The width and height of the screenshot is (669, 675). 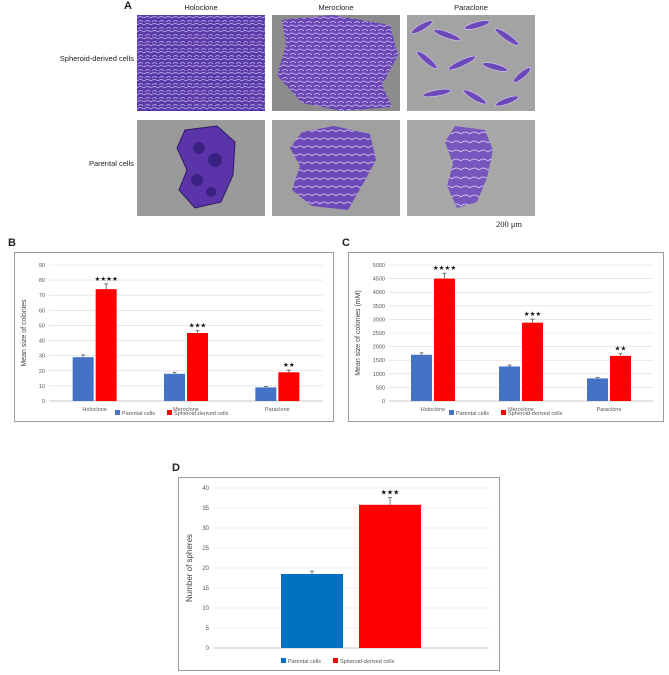 What do you see at coordinates (42, 326) in the screenshot?
I see `y-tick-label: 50` at bounding box center [42, 326].